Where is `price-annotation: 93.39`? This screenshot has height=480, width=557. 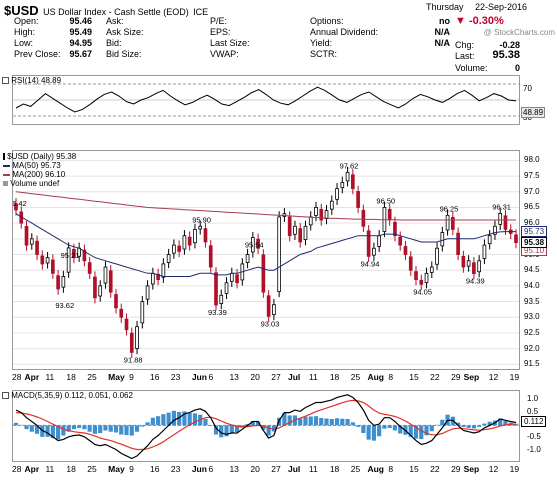 price-annotation: 93.39 is located at coordinates (217, 312).